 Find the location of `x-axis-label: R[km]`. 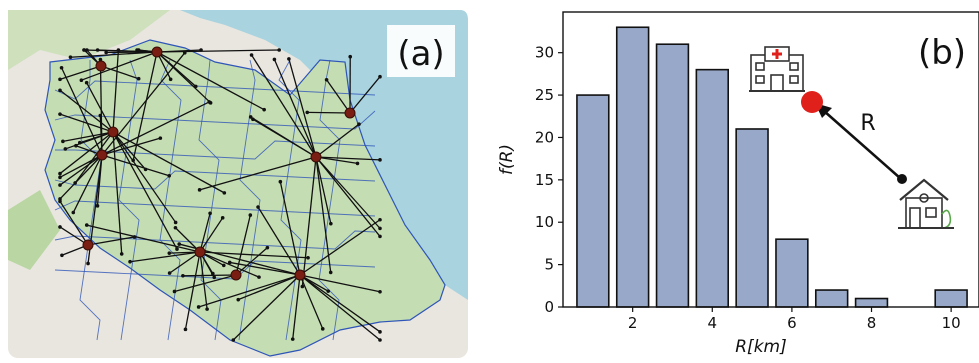

x-axis-label: R[km] is located at coordinates (760, 347).